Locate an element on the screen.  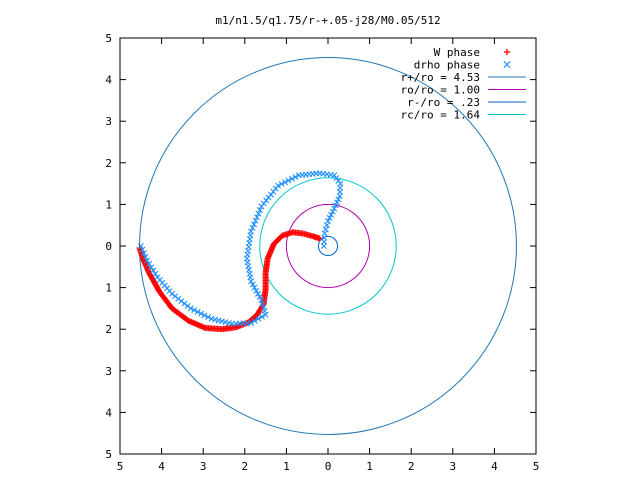
circle-series is located at coordinates (328, 246).